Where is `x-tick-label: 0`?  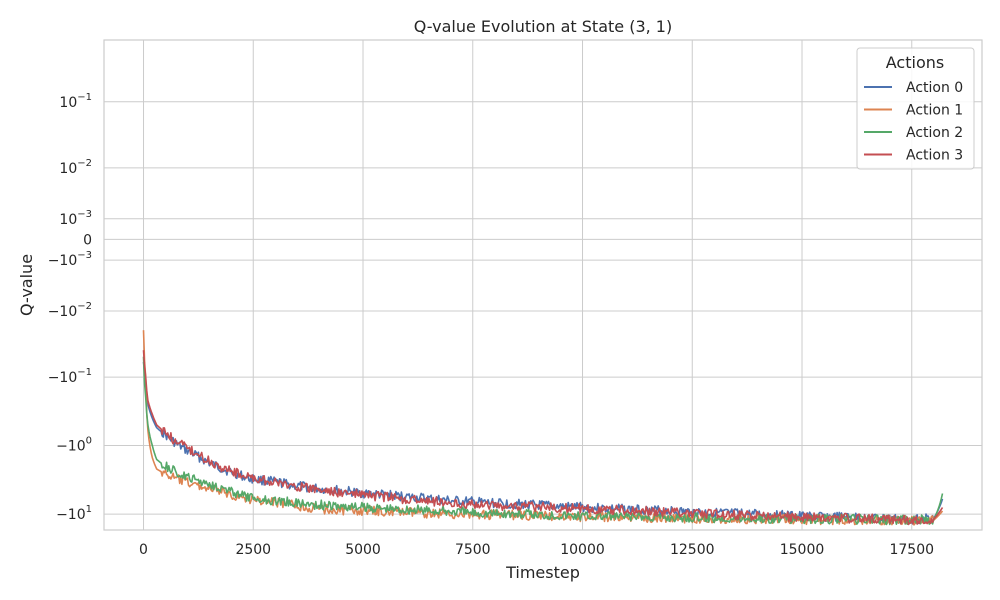 x-tick-label: 0 is located at coordinates (143, 550).